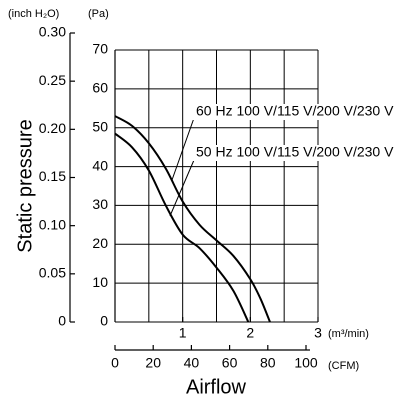 The image size is (410, 400). I want to click on x2-tick-label: 40, so click(192, 363).